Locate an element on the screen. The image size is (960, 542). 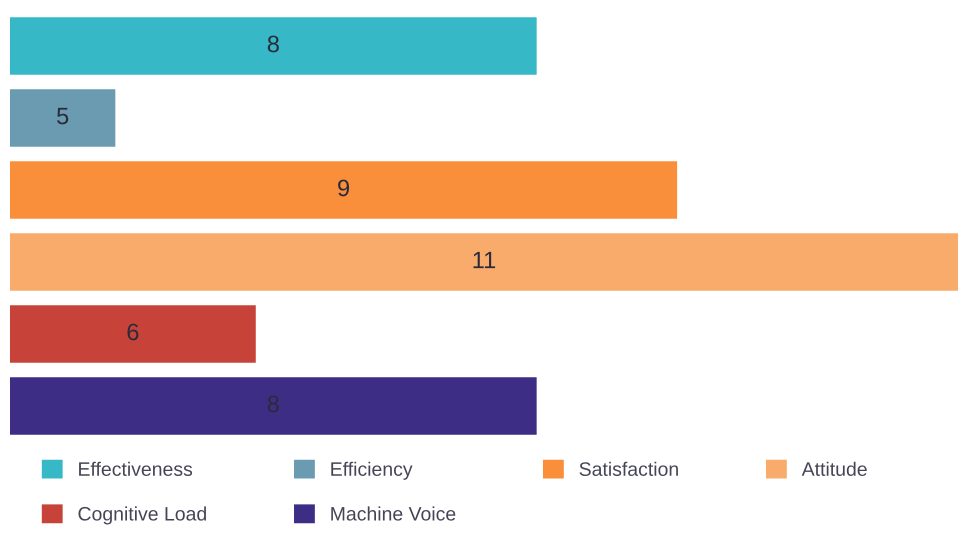
legend-label: Cognitive Load is located at coordinates (142, 515).